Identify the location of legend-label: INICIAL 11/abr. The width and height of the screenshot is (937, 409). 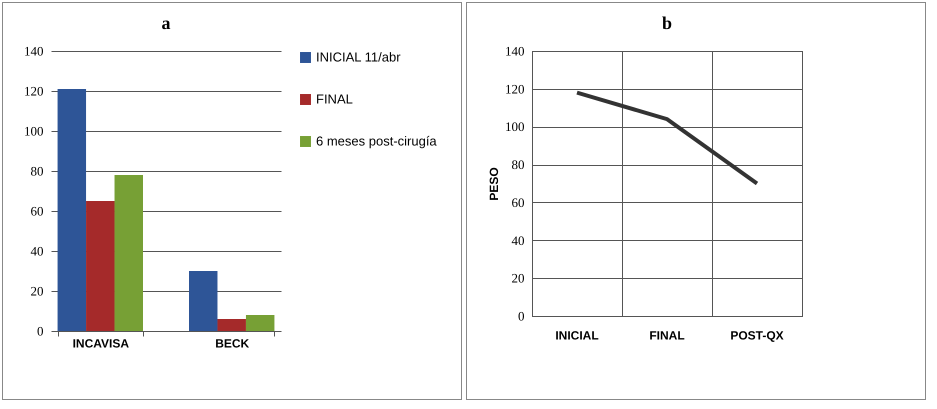
(359, 57).